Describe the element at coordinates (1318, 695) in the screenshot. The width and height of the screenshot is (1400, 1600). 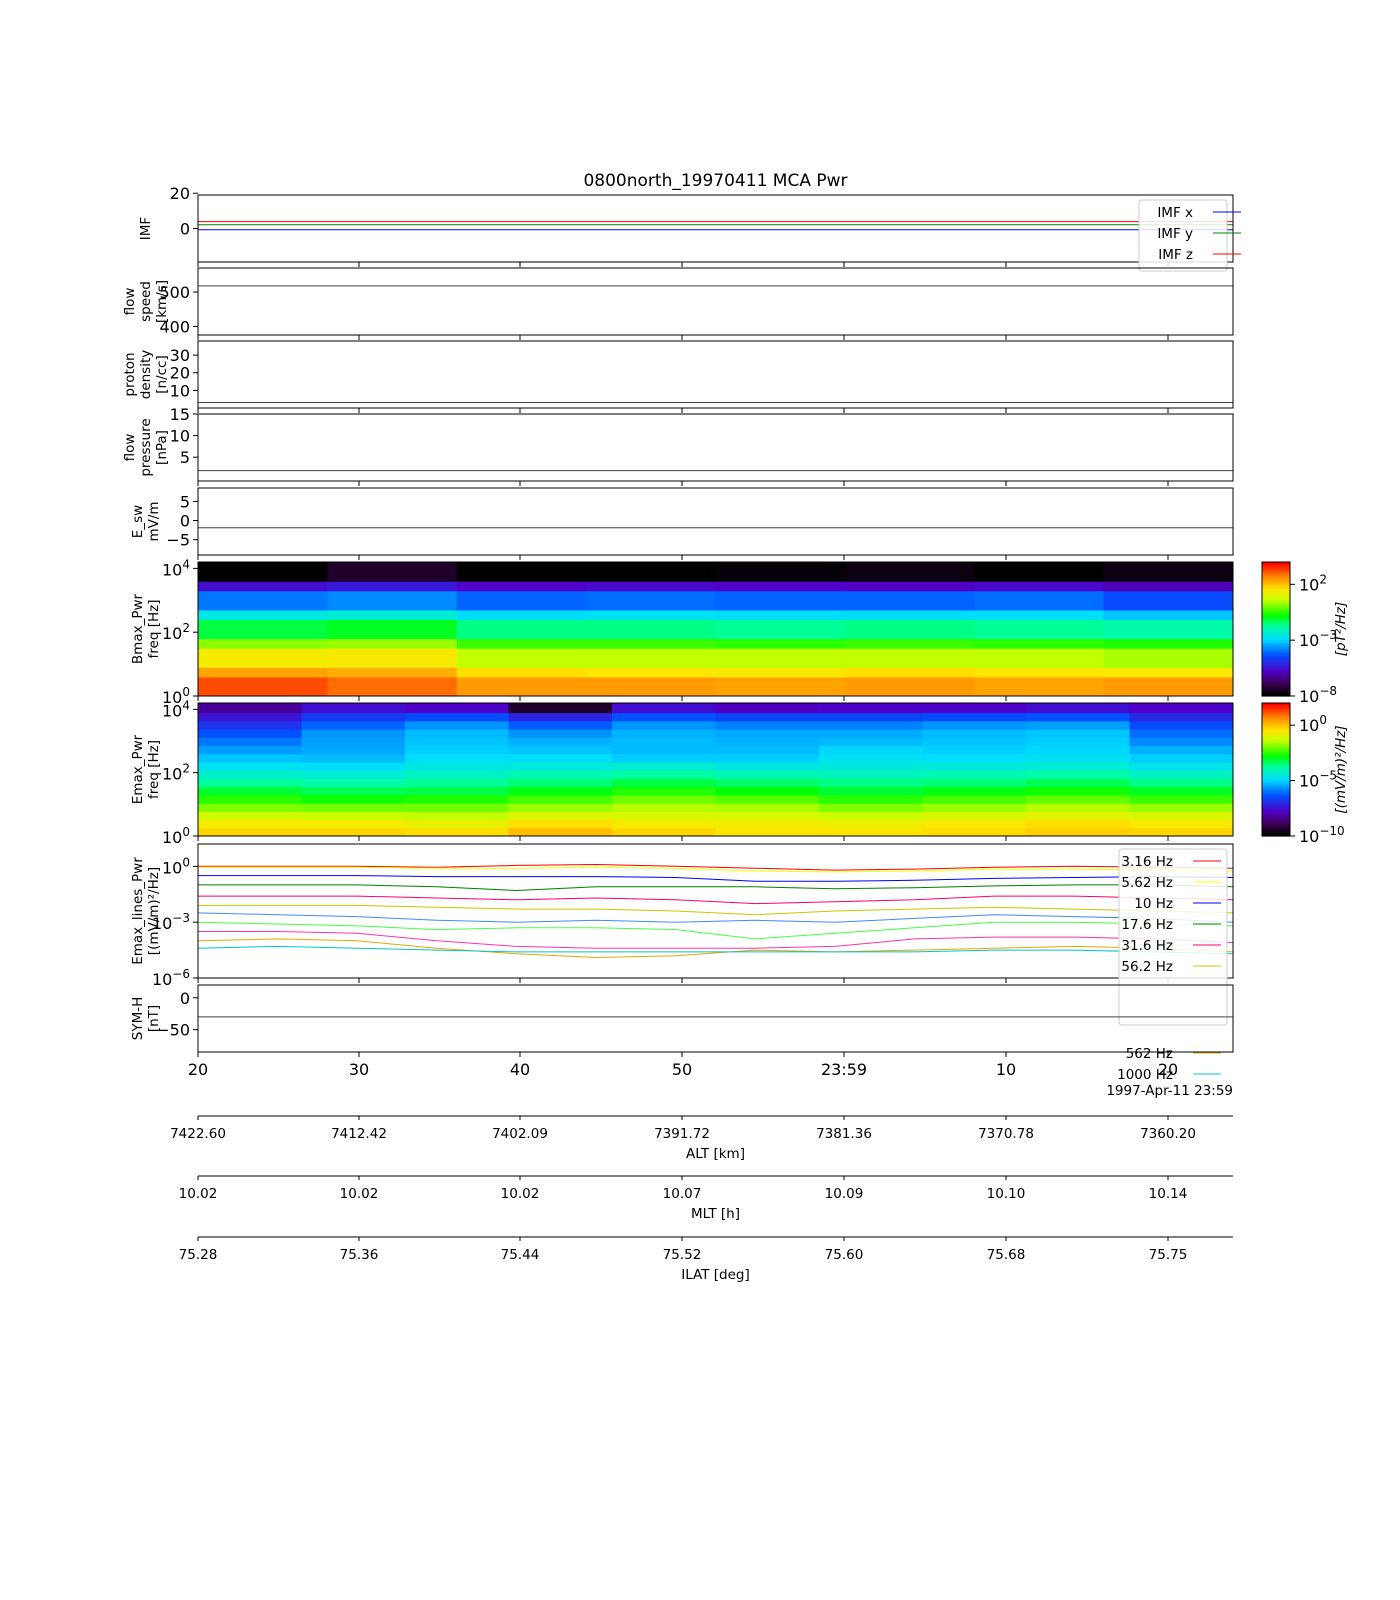
I see `colorbar-tick-label: 10−8` at that location.